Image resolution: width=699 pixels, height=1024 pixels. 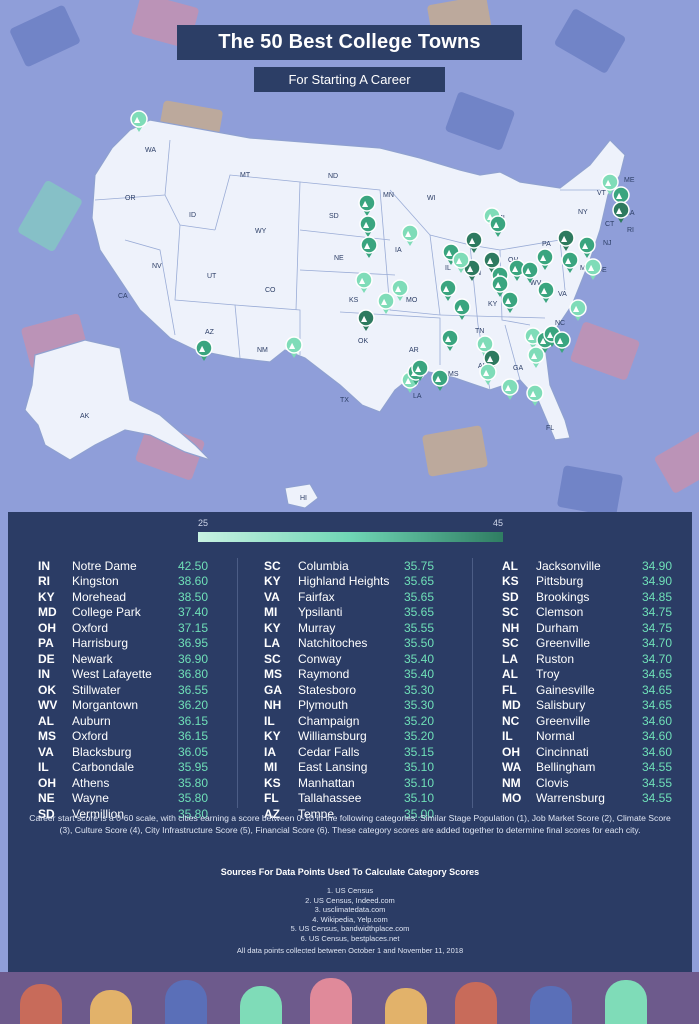 What do you see at coordinates (45, 36) in the screenshot?
I see `book-decoration` at bounding box center [45, 36].